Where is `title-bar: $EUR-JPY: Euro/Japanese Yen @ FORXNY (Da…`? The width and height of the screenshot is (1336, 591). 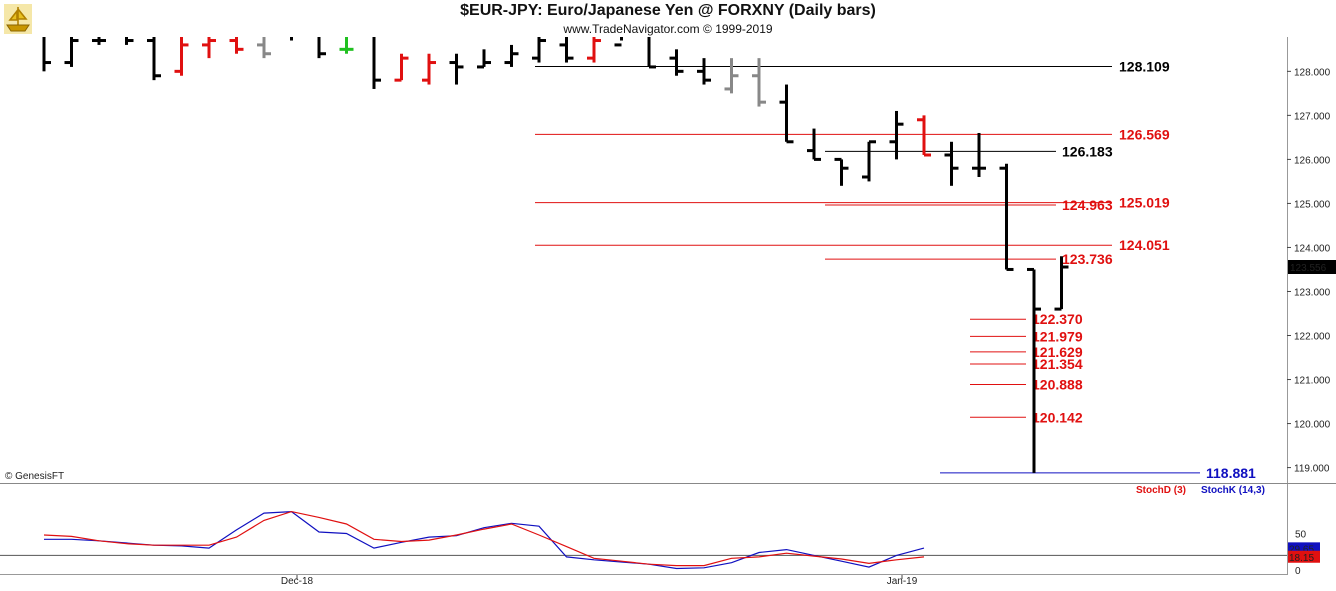 title-bar: $EUR-JPY: Euro/Japanese Yen @ FORXNY (Da… is located at coordinates (668, 18).